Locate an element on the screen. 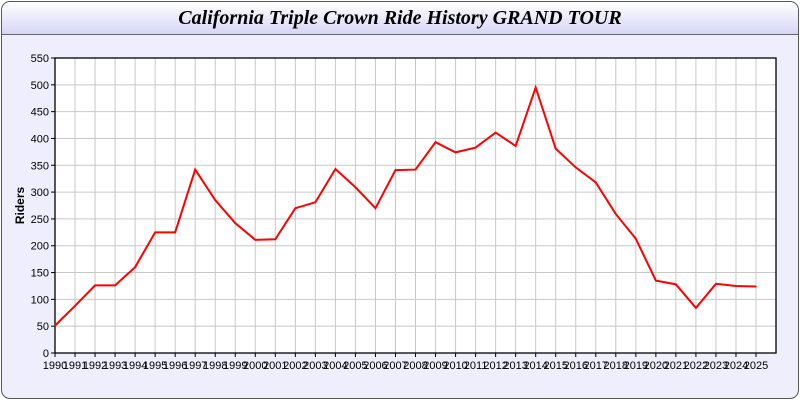  y-tick-label: 100 is located at coordinates (40, 300).